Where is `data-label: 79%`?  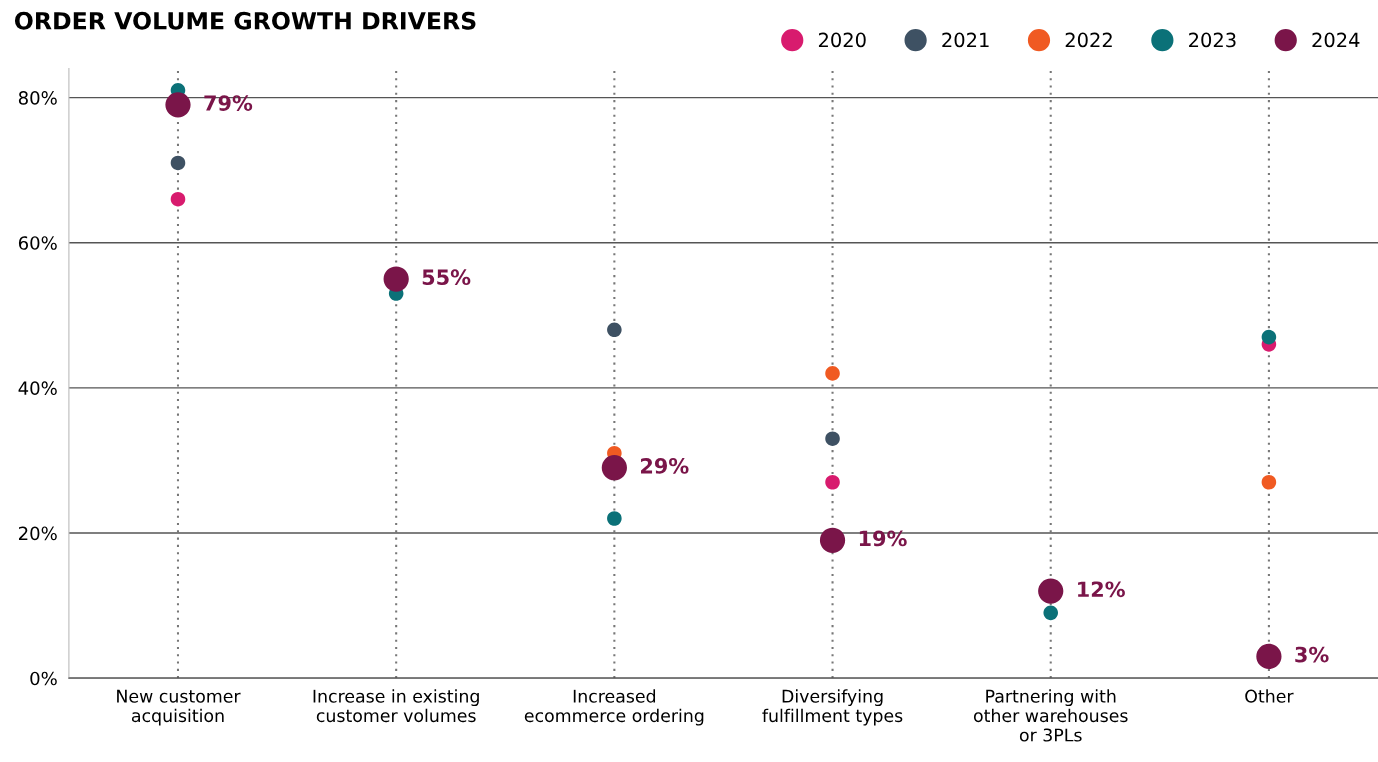 data-label: 79% is located at coordinates (228, 103).